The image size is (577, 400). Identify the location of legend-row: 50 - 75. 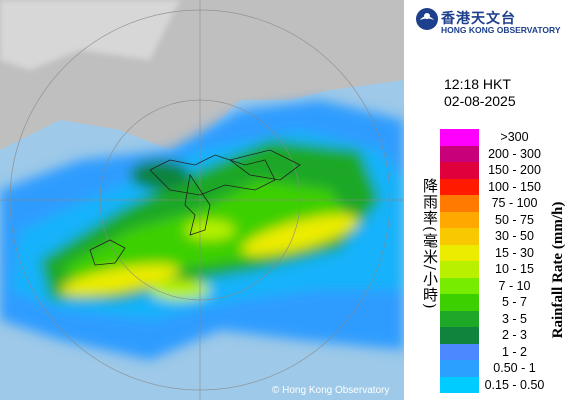
(505, 219).